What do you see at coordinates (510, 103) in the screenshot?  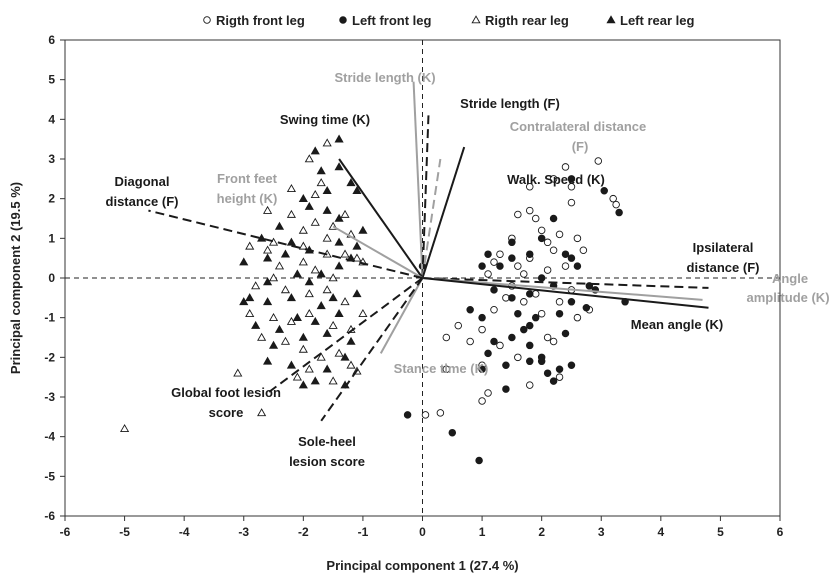 I see `vector-label-stride-length-f-: Stride length (F)` at bounding box center [510, 103].